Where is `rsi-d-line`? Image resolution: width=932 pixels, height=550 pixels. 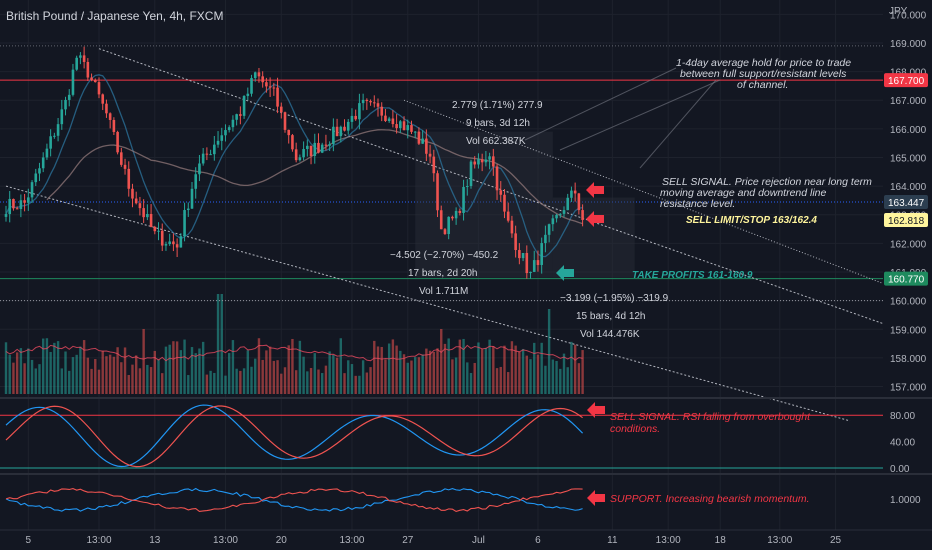
rsi-d-line is located at coordinates (294, 436).